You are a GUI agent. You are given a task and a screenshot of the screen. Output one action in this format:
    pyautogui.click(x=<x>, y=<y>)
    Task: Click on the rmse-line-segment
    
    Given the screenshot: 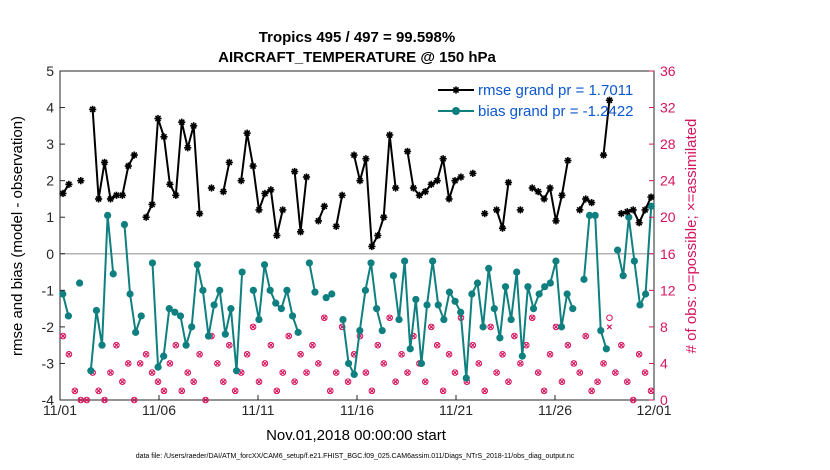 What is the action you would take?
    pyautogui.click(x=113, y=155)
    